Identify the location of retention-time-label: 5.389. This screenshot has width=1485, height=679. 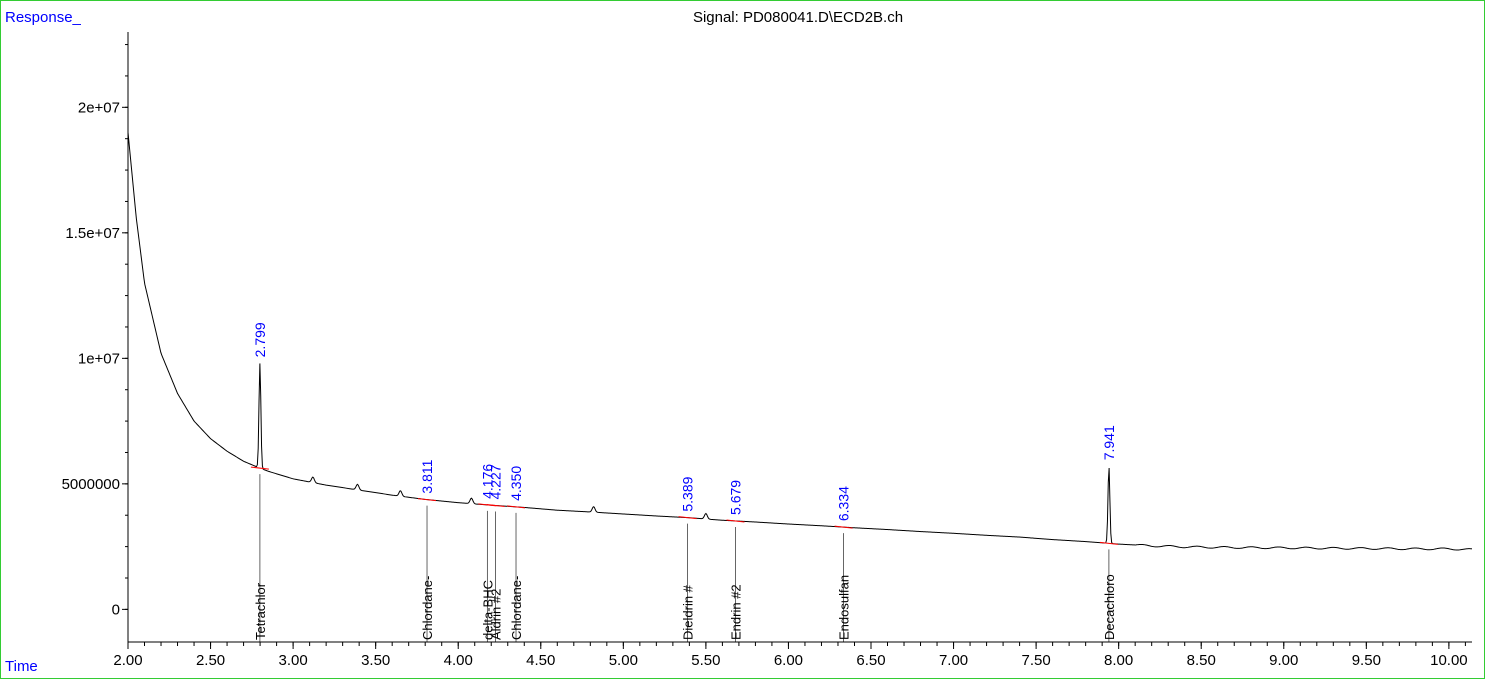
(688, 493).